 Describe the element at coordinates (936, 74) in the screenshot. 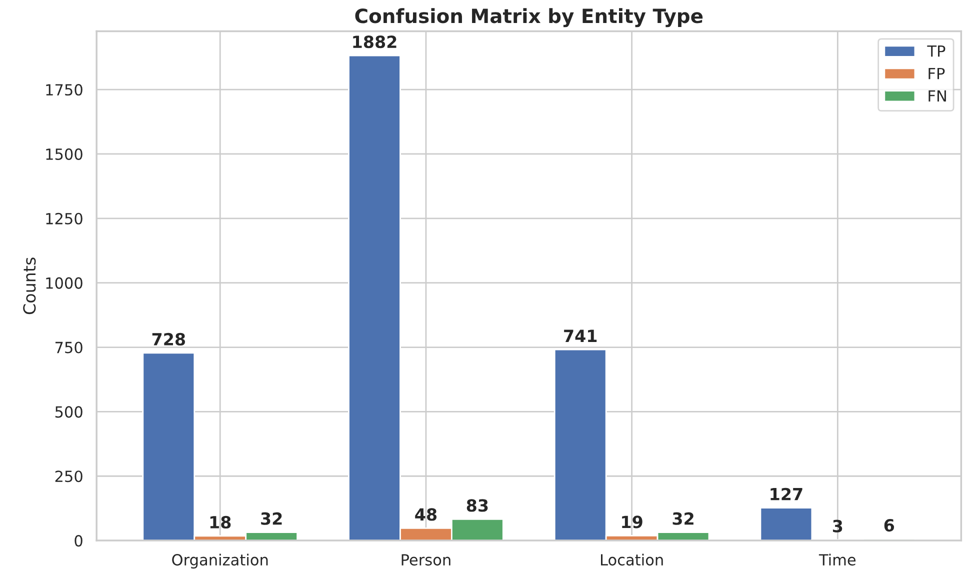

I see `legend-label: FP` at that location.